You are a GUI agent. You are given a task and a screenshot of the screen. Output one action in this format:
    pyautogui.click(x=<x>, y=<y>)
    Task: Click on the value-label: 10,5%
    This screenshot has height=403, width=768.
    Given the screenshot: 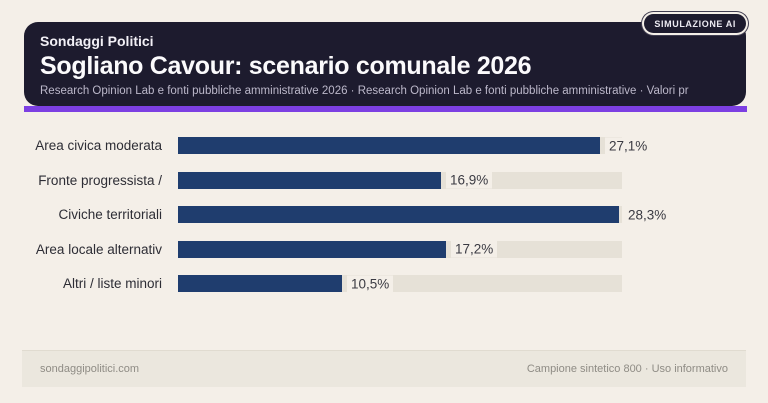 What is the action you would take?
    pyautogui.click(x=370, y=283)
    